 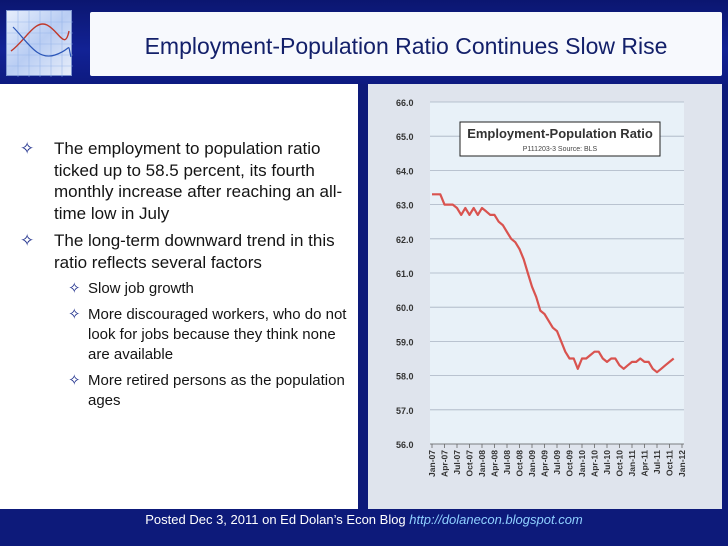 What do you see at coordinates (520, 463) in the screenshot?
I see `x-tick-label: Oct-08` at bounding box center [520, 463].